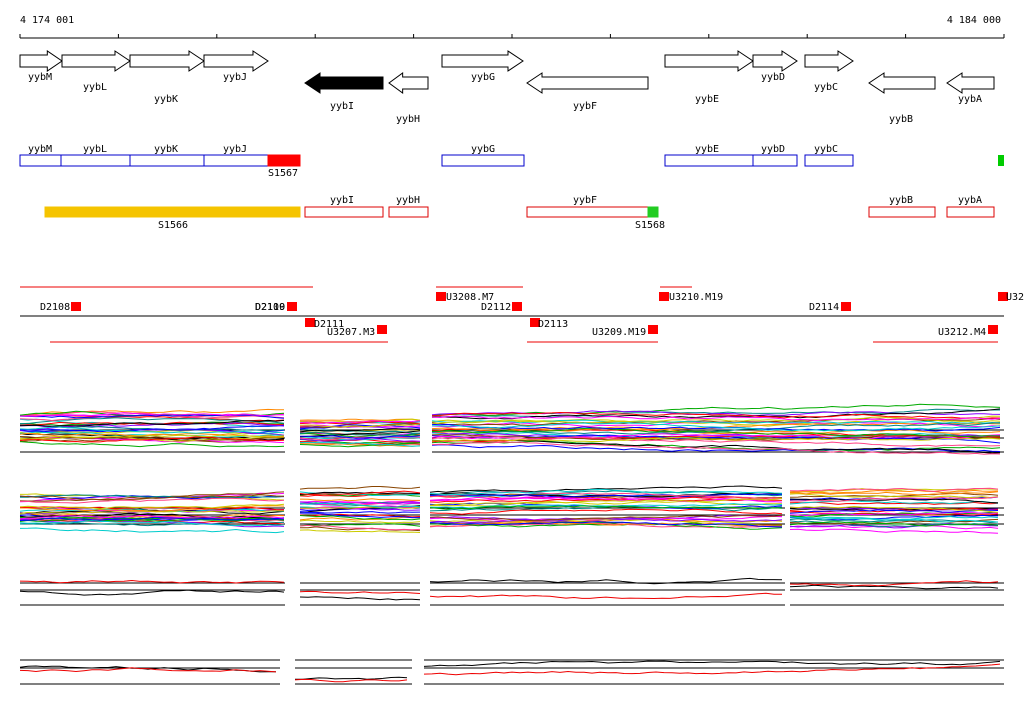  Describe the element at coordinates (235, 77) in the screenshot. I see `gene-label: yybJ` at that location.